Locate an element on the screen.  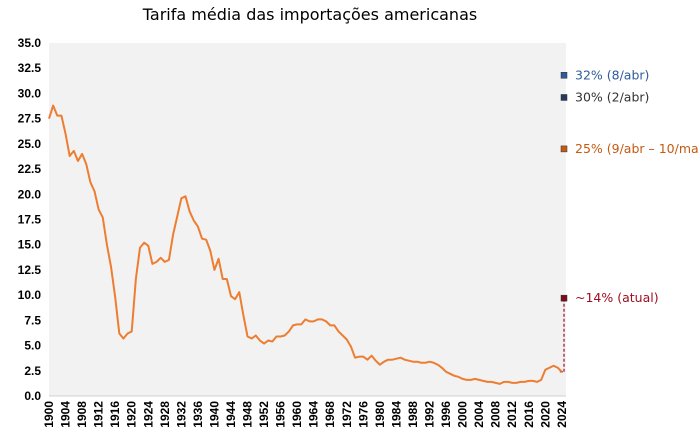
y-tick-label: 22.5 is located at coordinates (30, 169).